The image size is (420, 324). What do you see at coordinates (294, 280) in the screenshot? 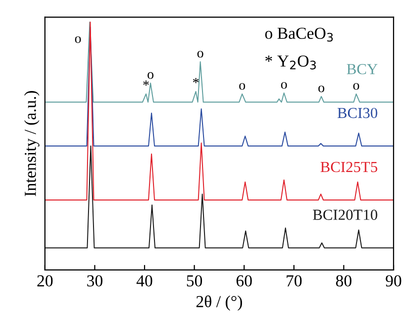
I see `x-tick-label: 70` at bounding box center [294, 280].